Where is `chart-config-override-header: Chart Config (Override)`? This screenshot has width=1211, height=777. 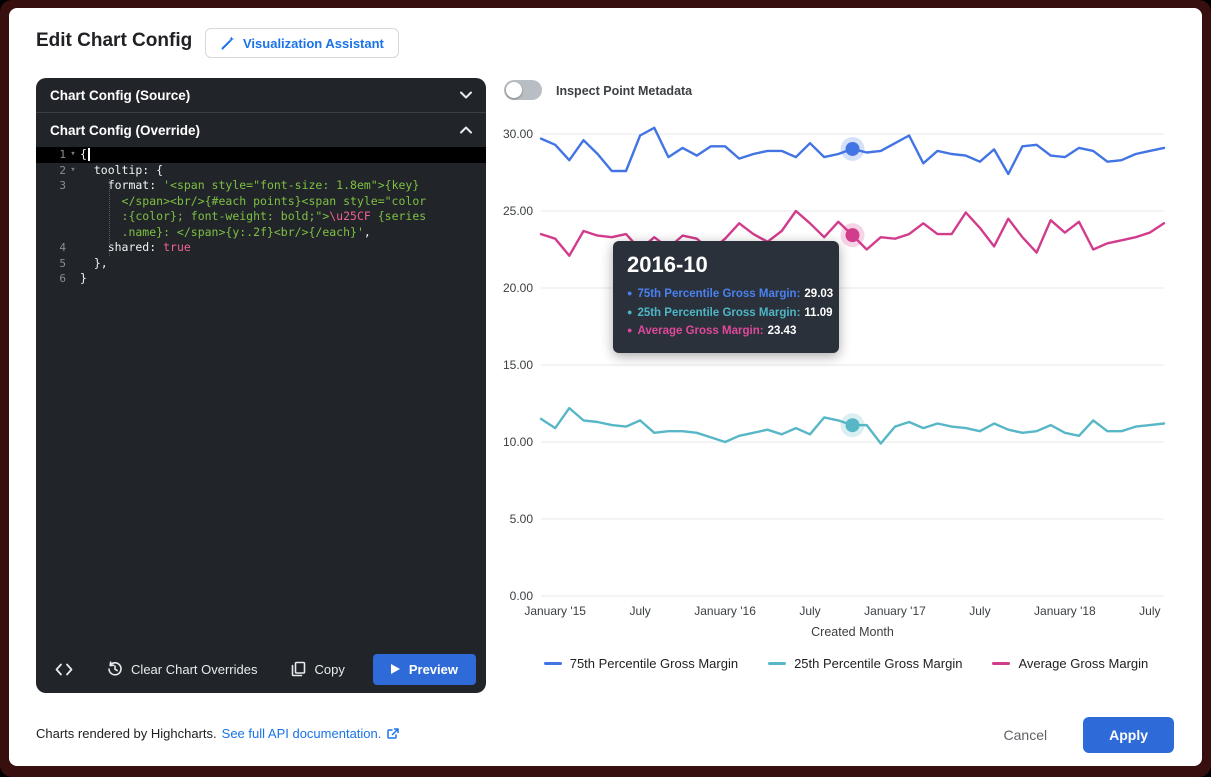 chart-config-override-header: Chart Config (Override) is located at coordinates (261, 130).